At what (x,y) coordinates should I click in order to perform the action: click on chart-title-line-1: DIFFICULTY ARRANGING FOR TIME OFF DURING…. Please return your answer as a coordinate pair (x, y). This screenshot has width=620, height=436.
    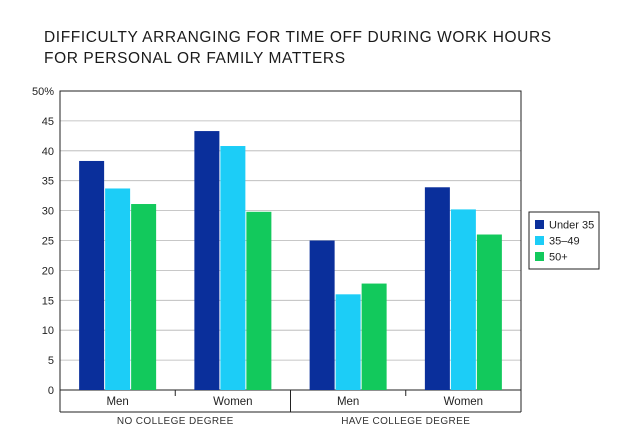
    Looking at the image, I should click on (298, 37).